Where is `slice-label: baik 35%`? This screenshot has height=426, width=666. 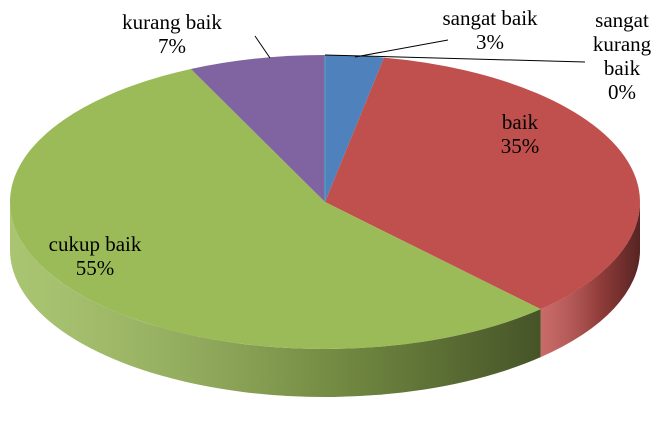 slice-label: baik 35% is located at coordinates (520, 134).